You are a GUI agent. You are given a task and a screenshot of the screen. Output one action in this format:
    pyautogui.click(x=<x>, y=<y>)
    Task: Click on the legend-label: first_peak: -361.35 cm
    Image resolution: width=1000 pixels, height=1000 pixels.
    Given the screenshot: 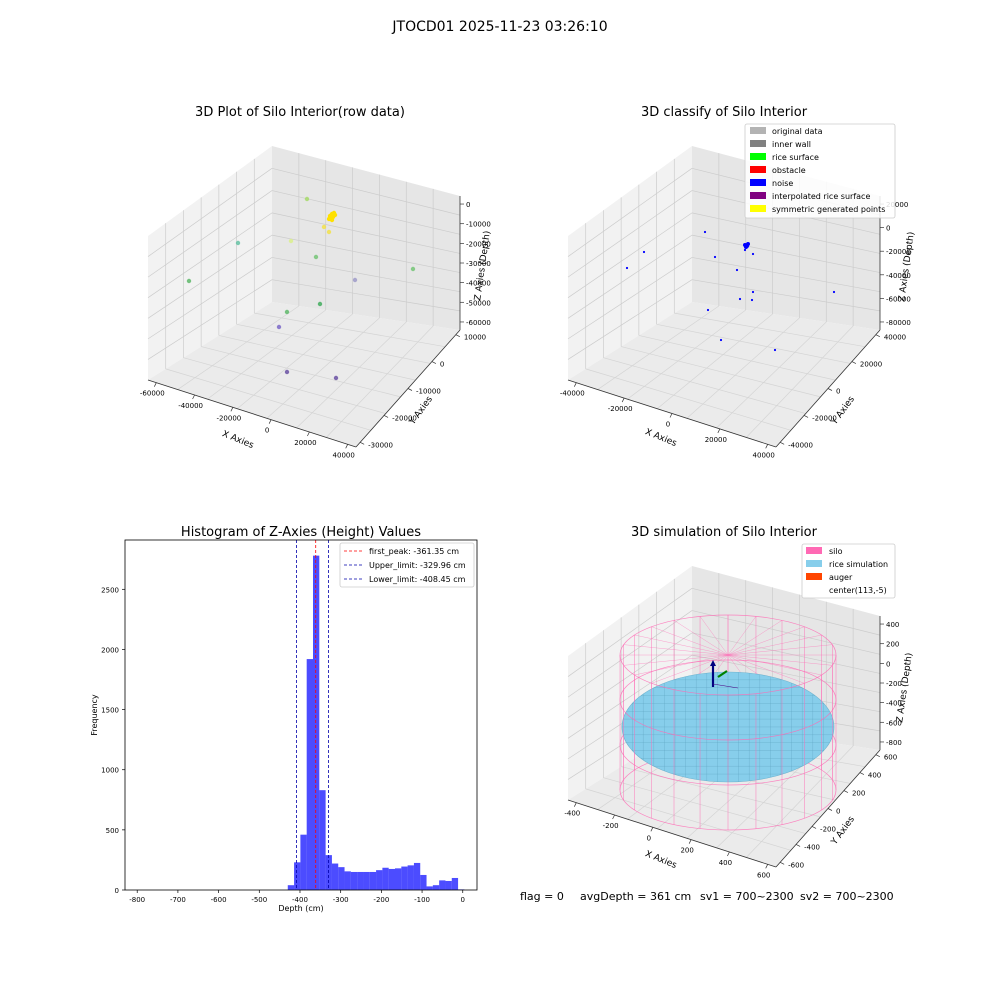 What is the action you would take?
    pyautogui.click(x=414, y=551)
    